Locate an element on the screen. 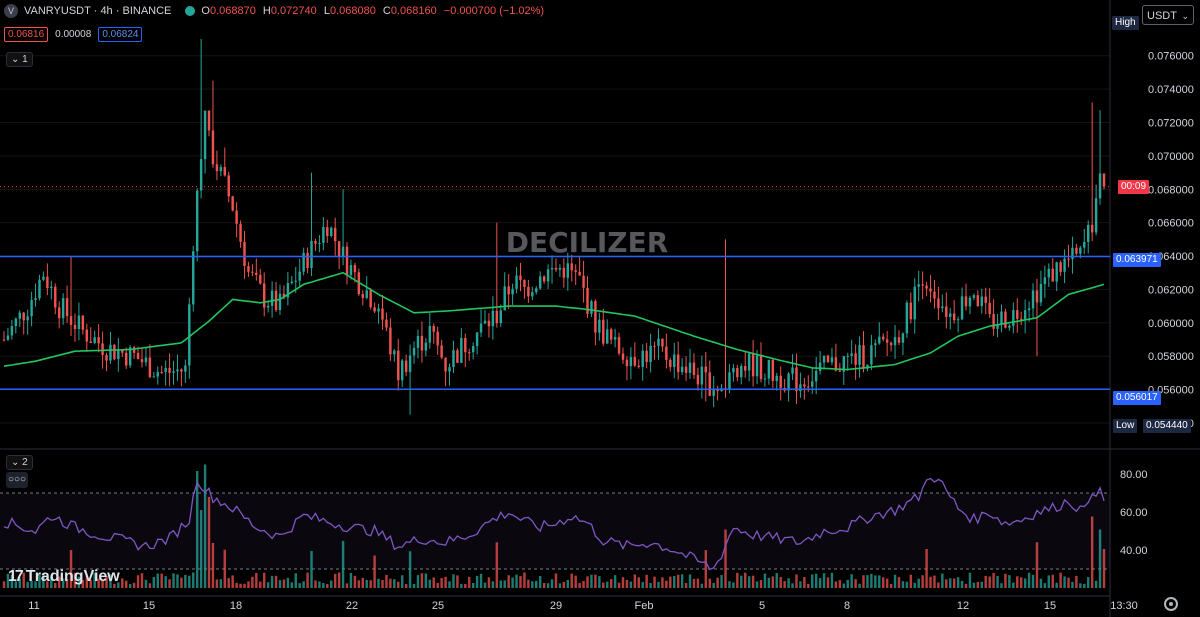  symbol-title: VANRYUSDT · 4h · BINANCE is located at coordinates (97, 11).